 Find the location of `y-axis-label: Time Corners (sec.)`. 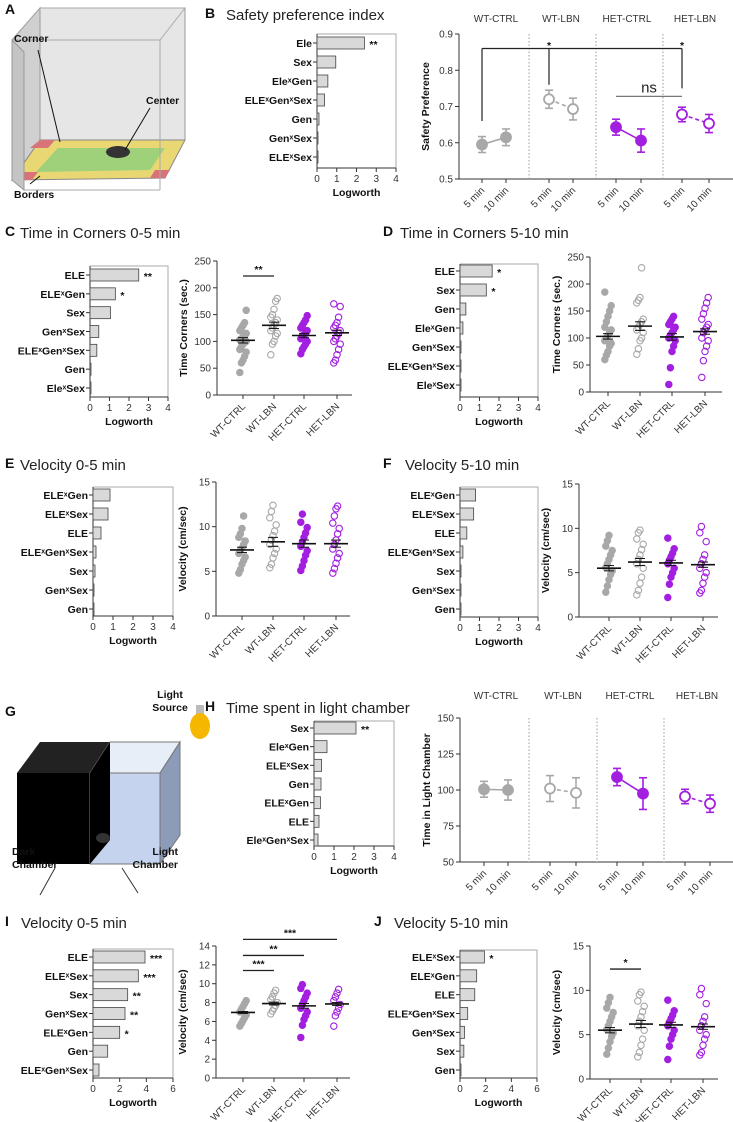

y-axis-label: Time Corners (sec.) is located at coordinates (184, 328).